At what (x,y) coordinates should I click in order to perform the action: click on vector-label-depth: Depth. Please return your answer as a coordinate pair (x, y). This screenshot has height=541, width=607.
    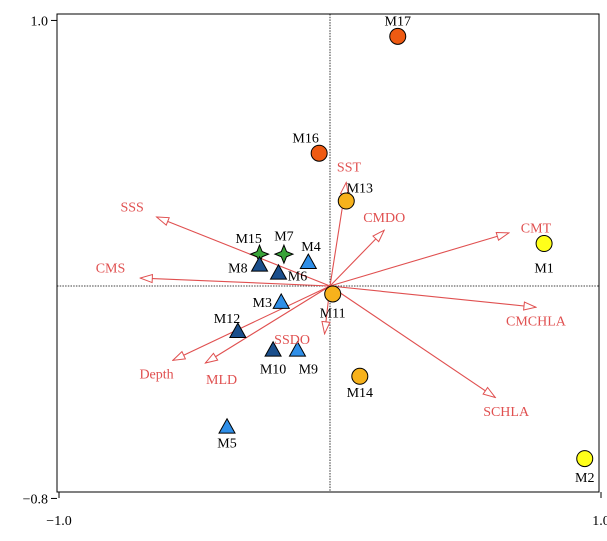
    Looking at the image, I should click on (156, 375).